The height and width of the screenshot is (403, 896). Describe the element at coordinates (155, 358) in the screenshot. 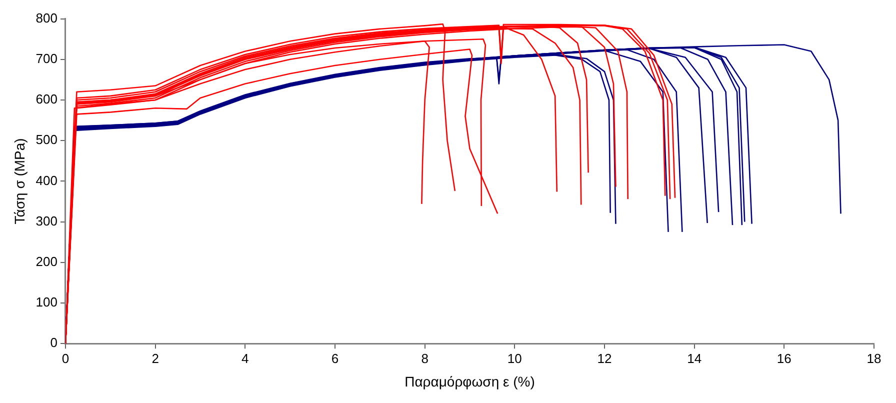

I see `x-tick-label: 2` at that location.